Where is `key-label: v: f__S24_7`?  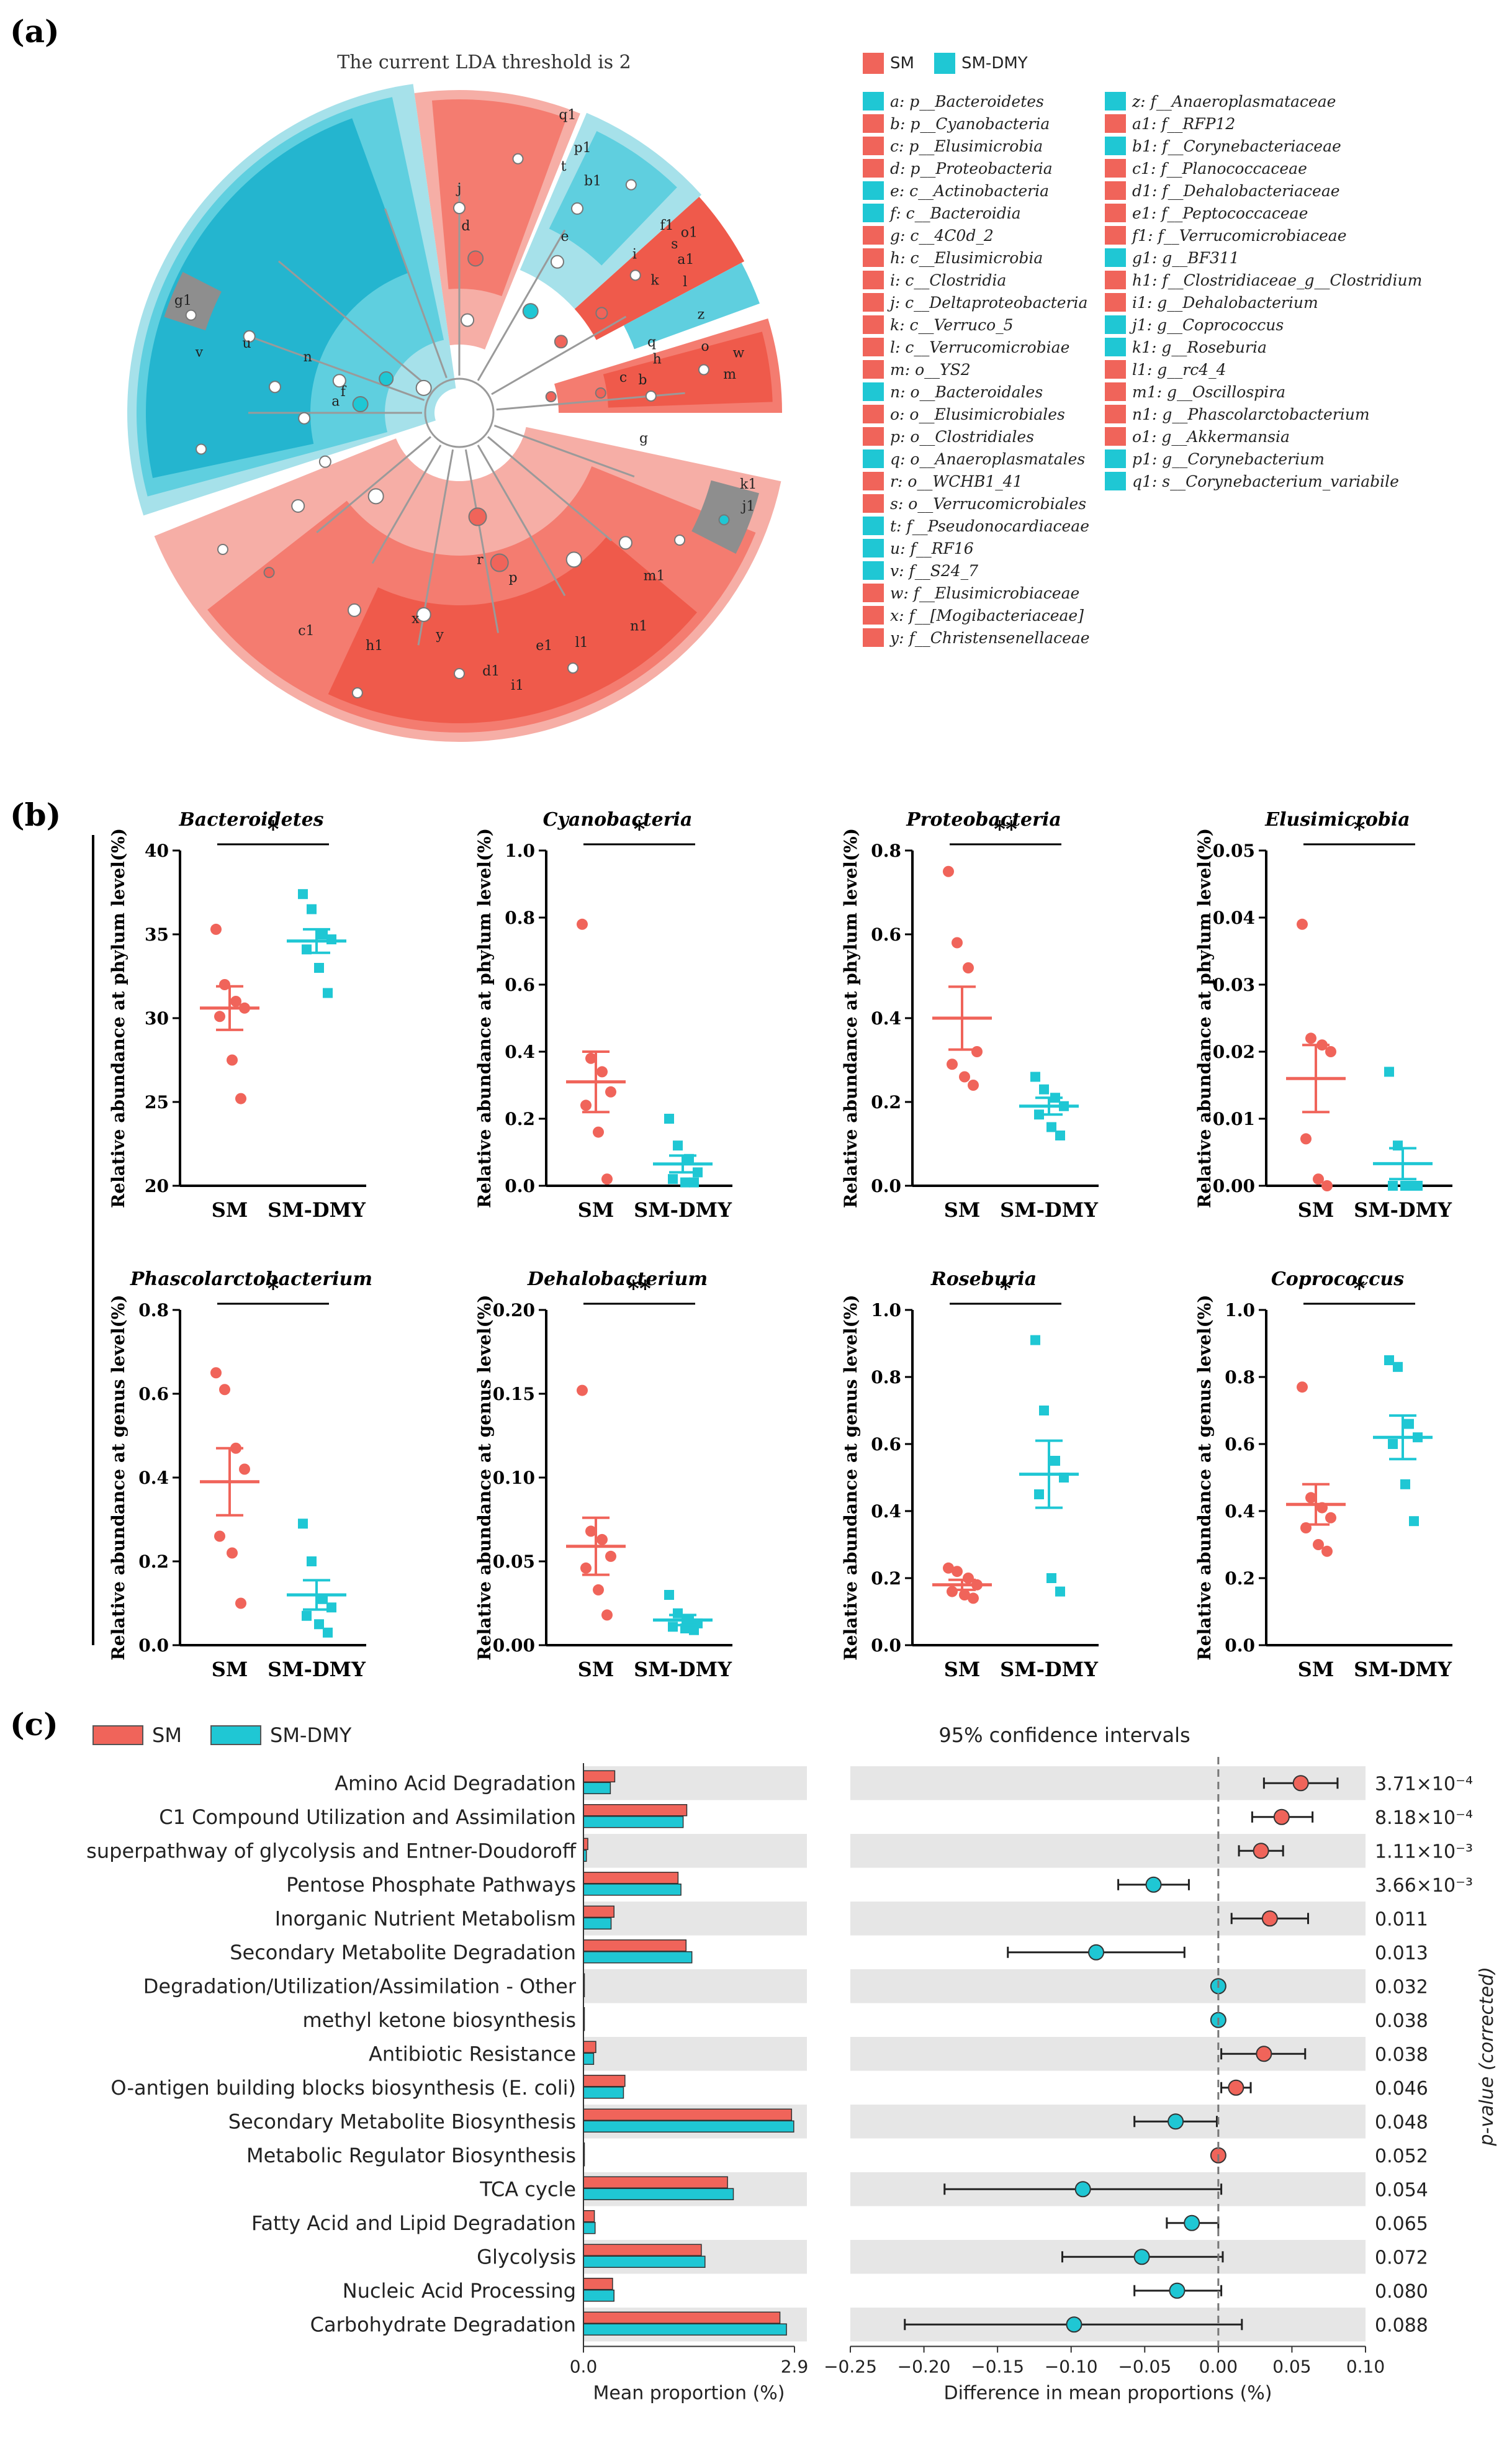
key-label: v: f__S24_7 is located at coordinates (934, 571).